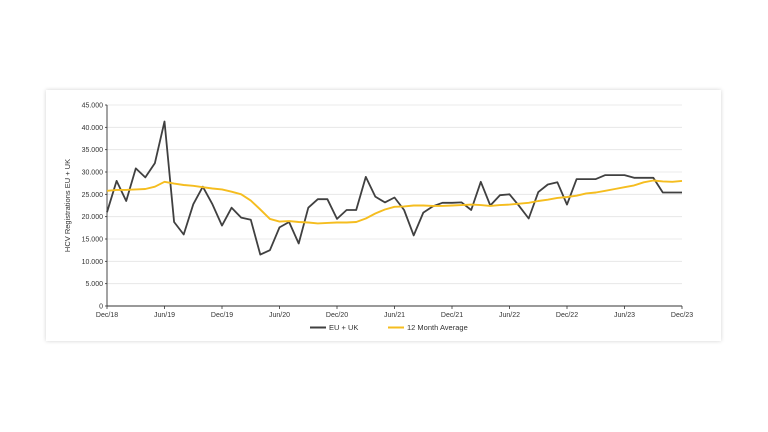  What do you see at coordinates (93, 128) in the screenshot?
I see `y-tick-label: 40.000` at bounding box center [93, 128].